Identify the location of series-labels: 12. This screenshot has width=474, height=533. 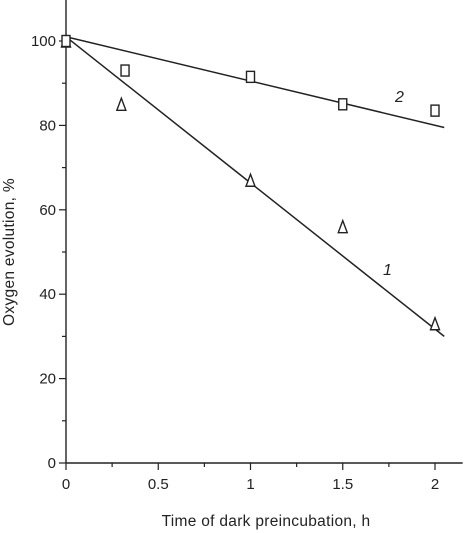
(393, 184).